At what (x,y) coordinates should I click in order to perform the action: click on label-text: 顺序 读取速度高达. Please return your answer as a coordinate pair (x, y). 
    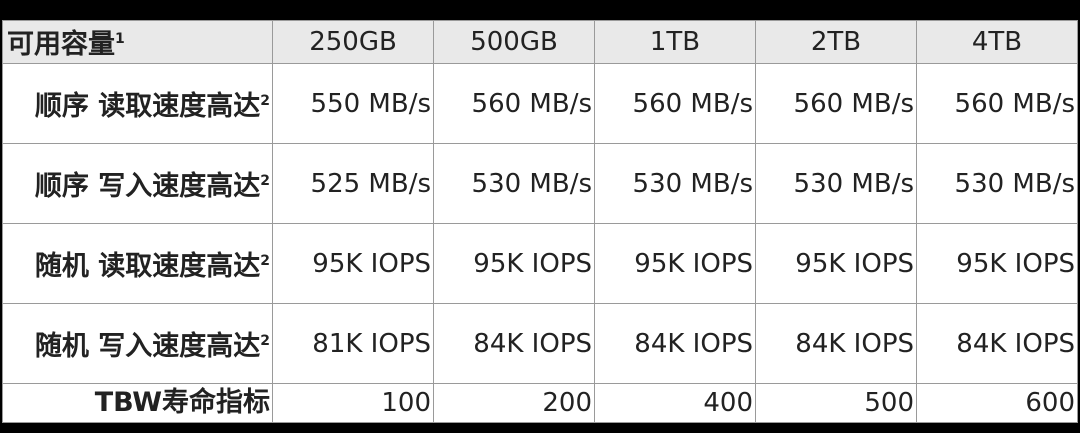
    Looking at the image, I should click on (147, 106).